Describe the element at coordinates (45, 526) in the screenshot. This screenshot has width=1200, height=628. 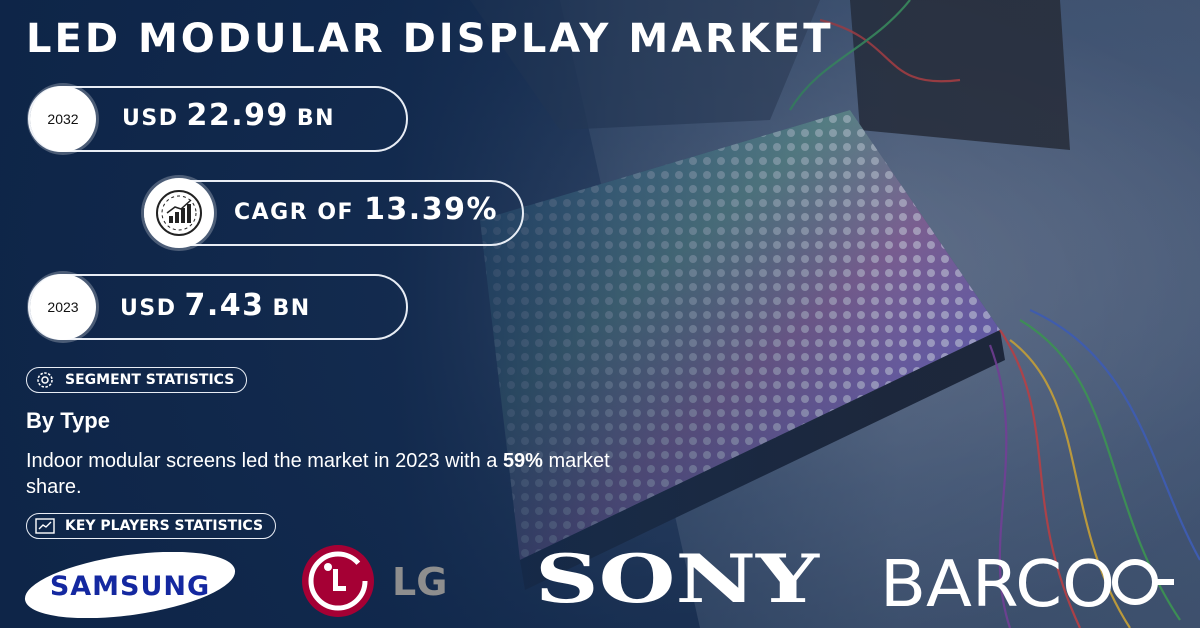
I see `chart-icon` at that location.